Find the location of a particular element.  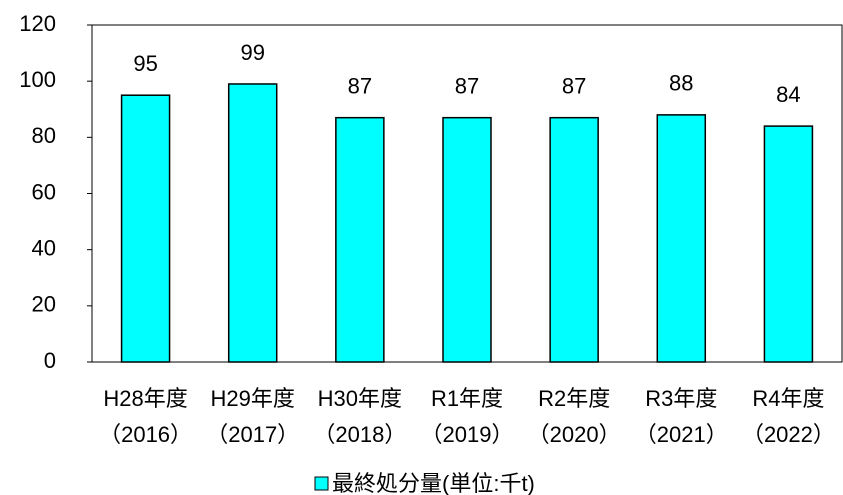

y-tick-label: 100 is located at coordinates (37, 79).